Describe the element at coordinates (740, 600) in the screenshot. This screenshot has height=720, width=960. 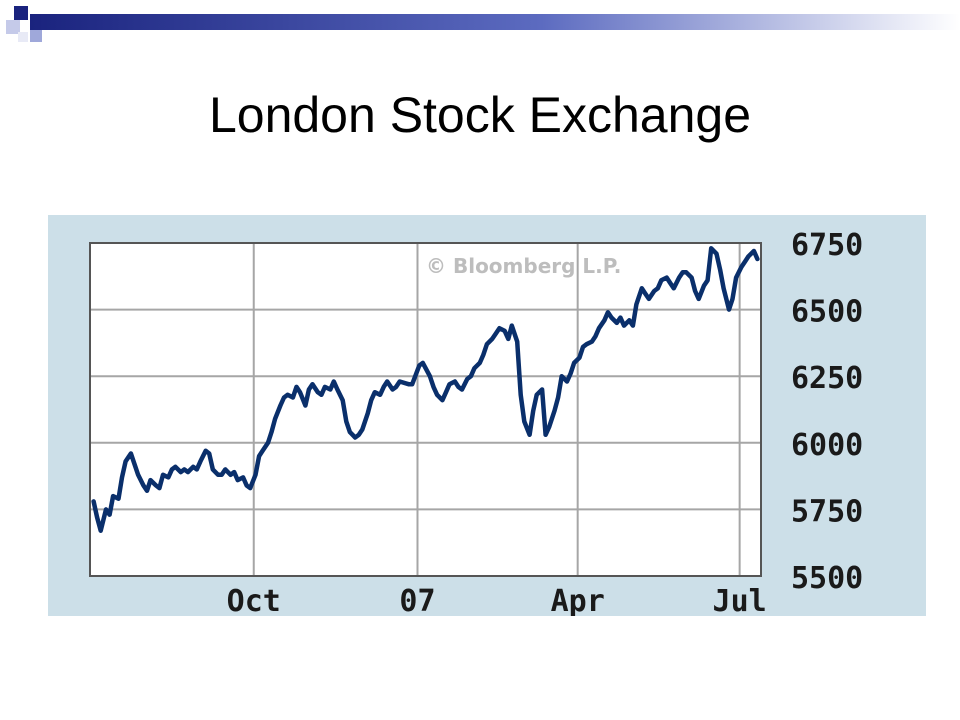
I see `x-tick-label: Jul` at that location.